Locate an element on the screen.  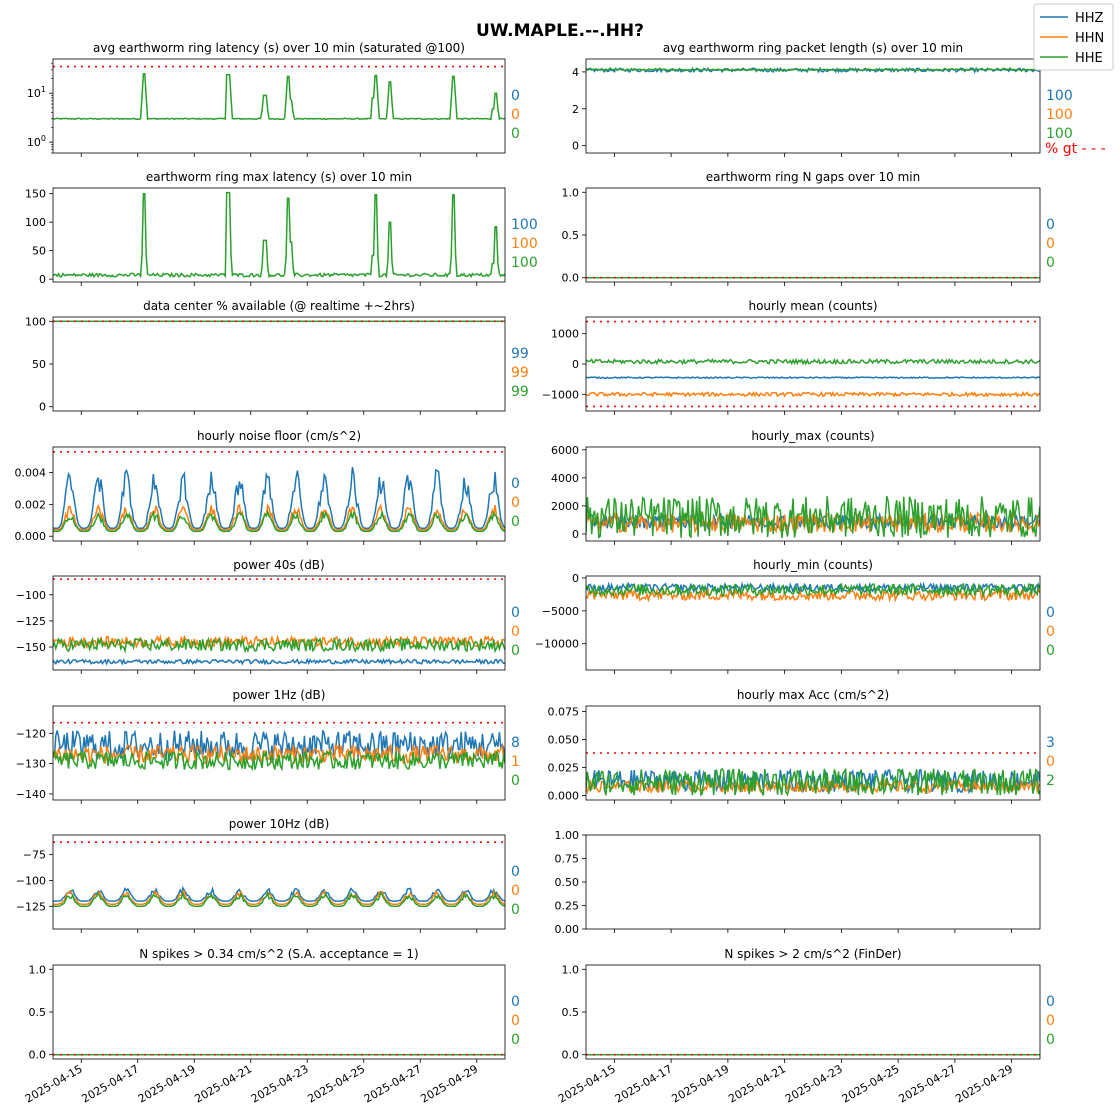
series-hhz is located at coordinates (279, 893).